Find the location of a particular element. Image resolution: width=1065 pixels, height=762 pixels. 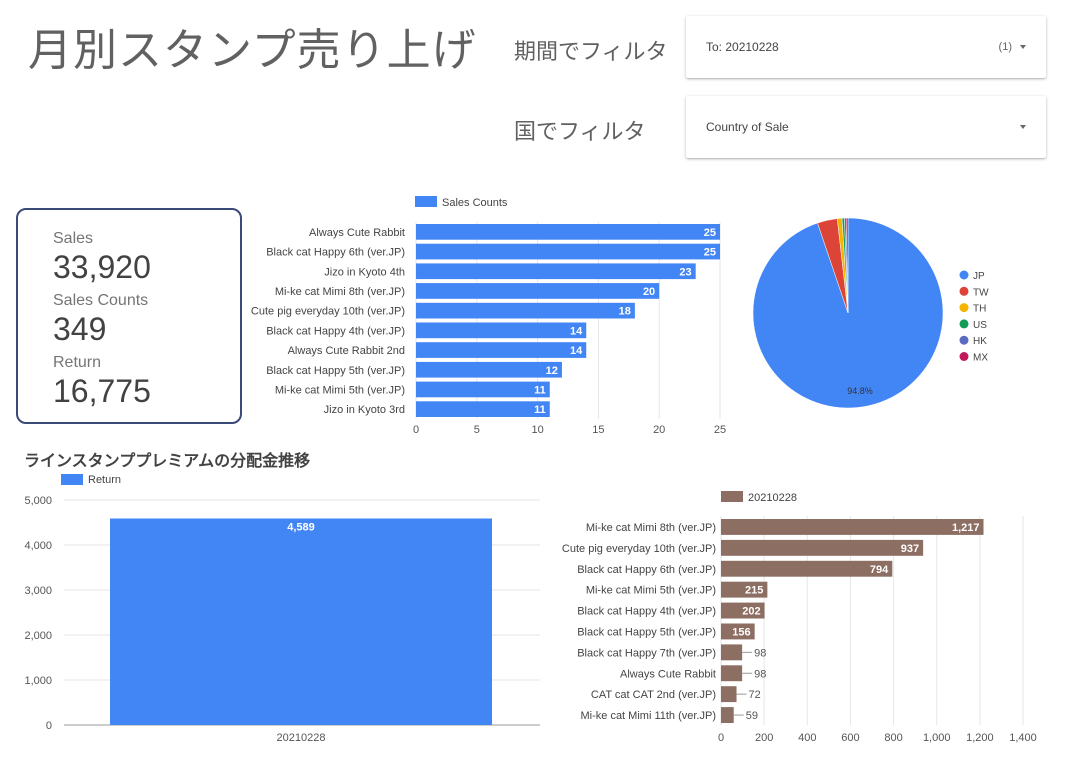

country-filter-dropdown: Country of Sale is located at coordinates (866, 127).